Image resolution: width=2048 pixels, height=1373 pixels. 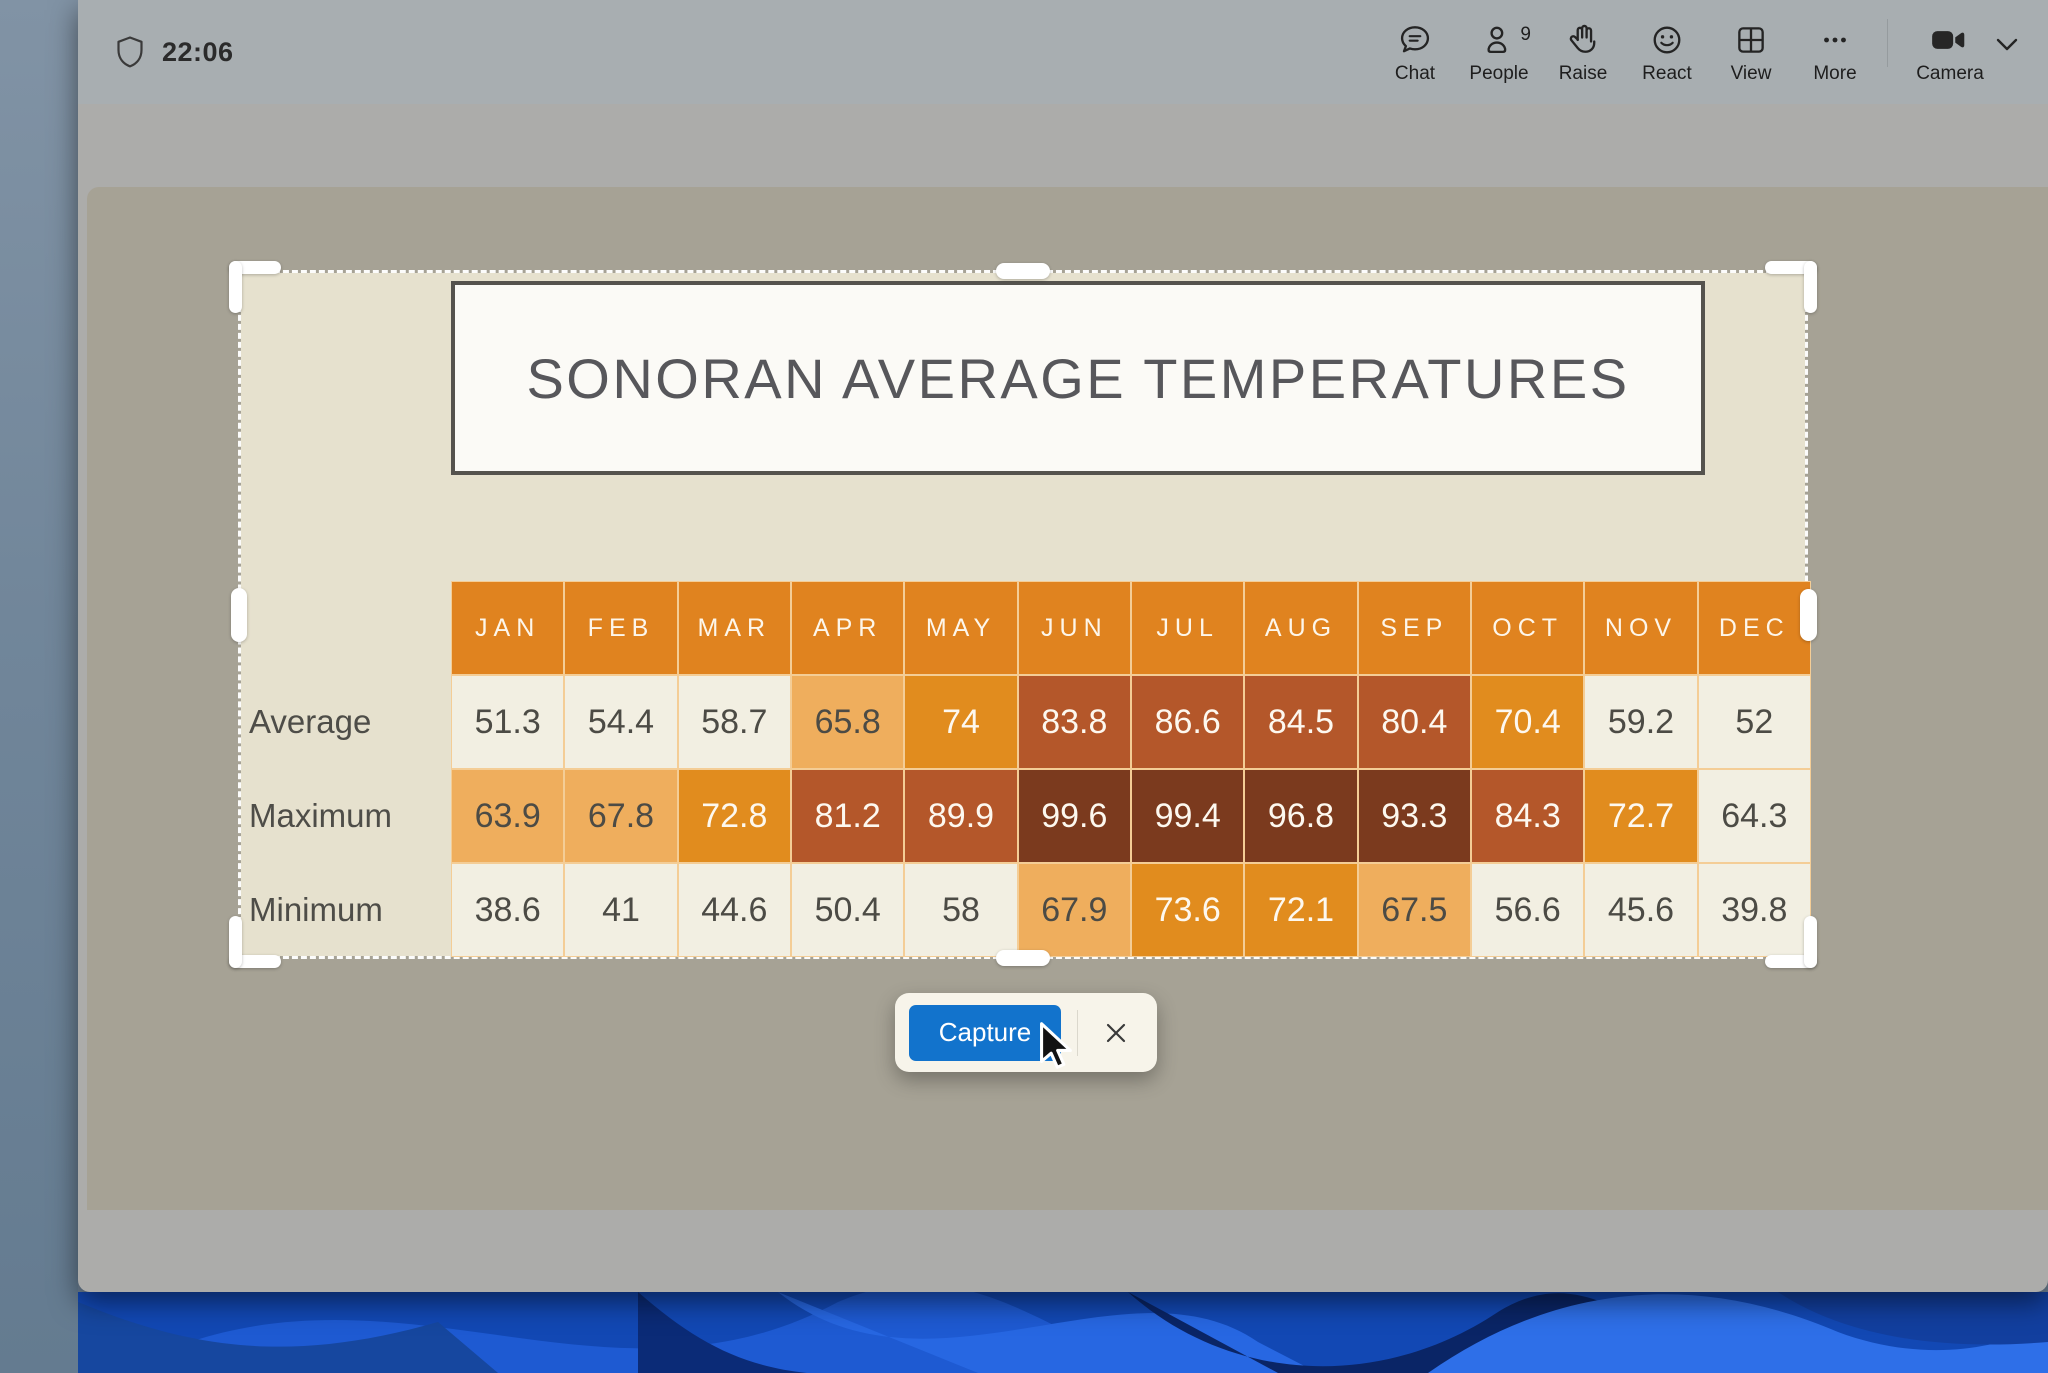 I want to click on people-button: 9 People, so click(x=1499, y=52).